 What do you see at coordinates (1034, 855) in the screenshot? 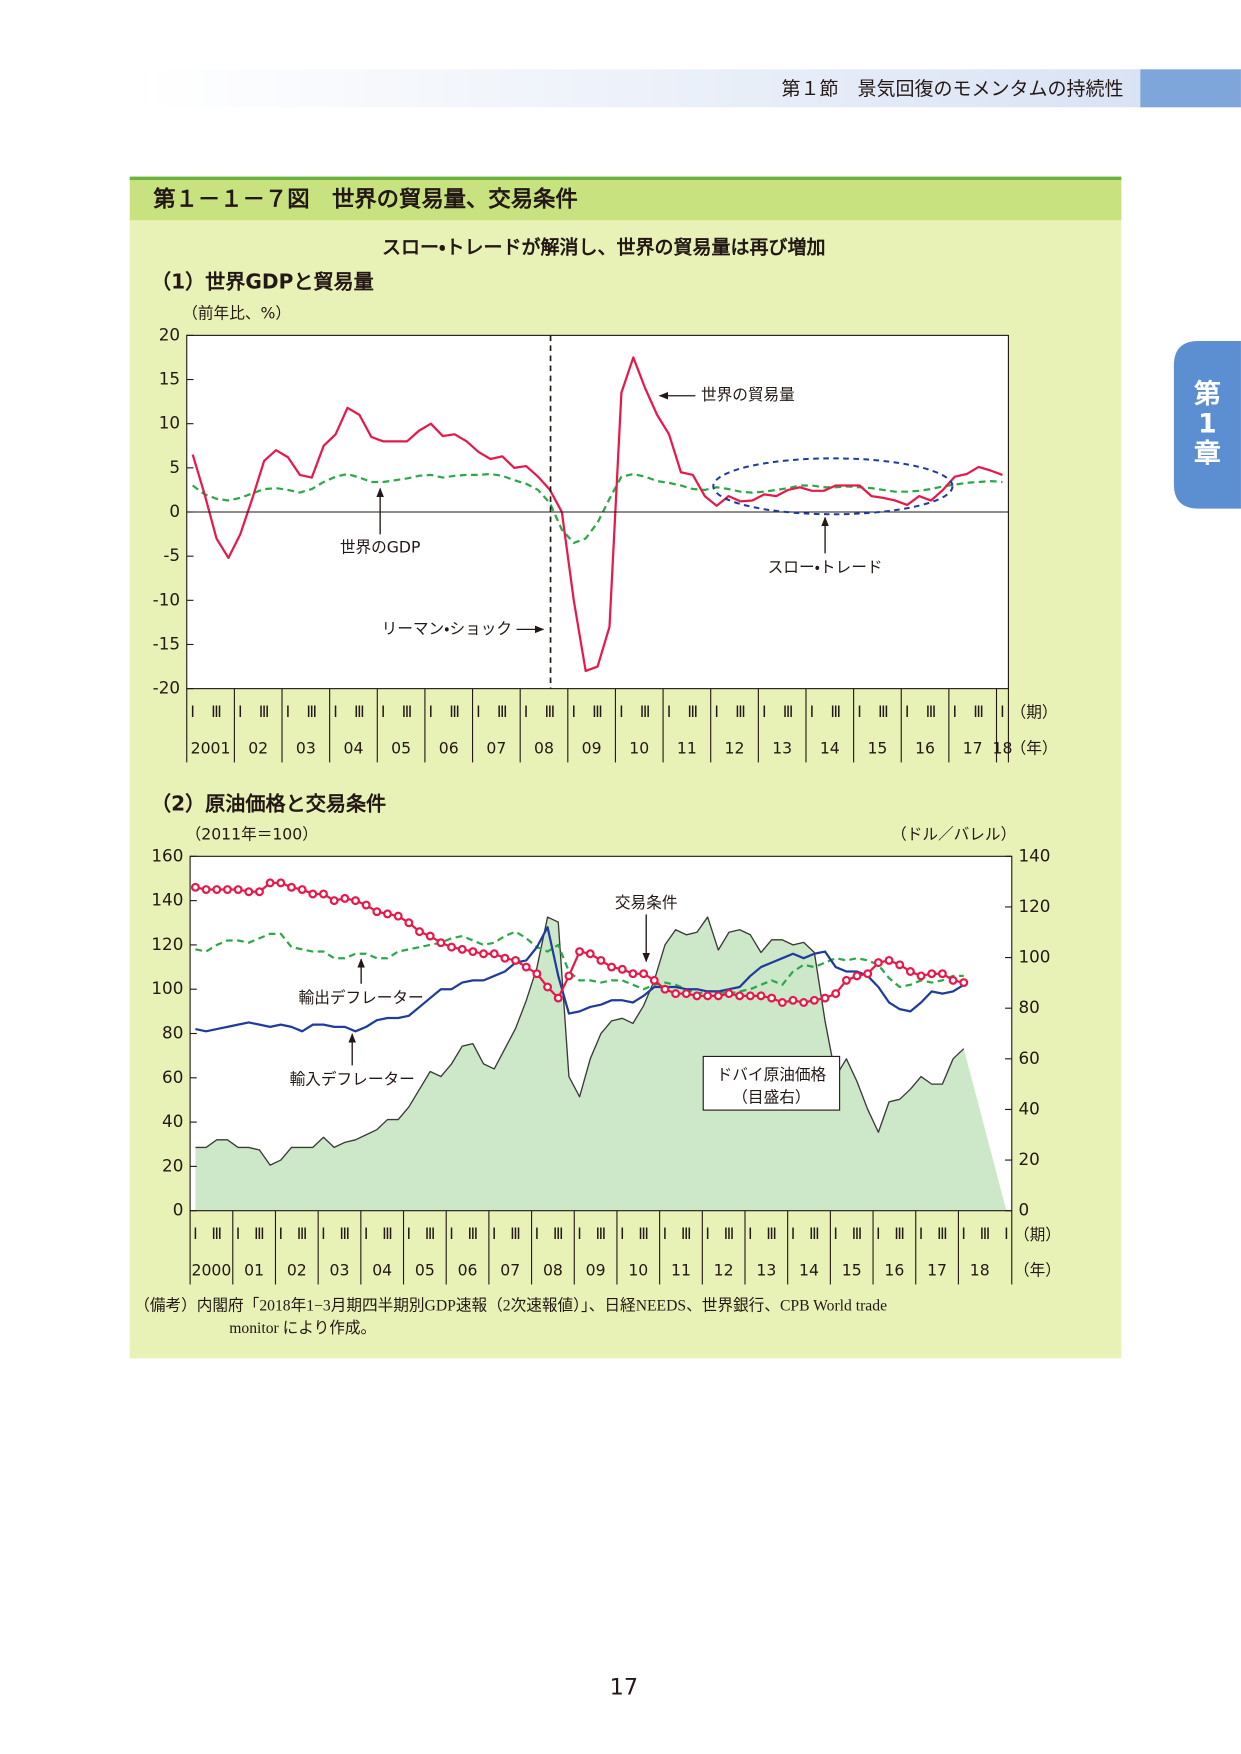
I see `y2-tick-label: 140` at bounding box center [1034, 855].